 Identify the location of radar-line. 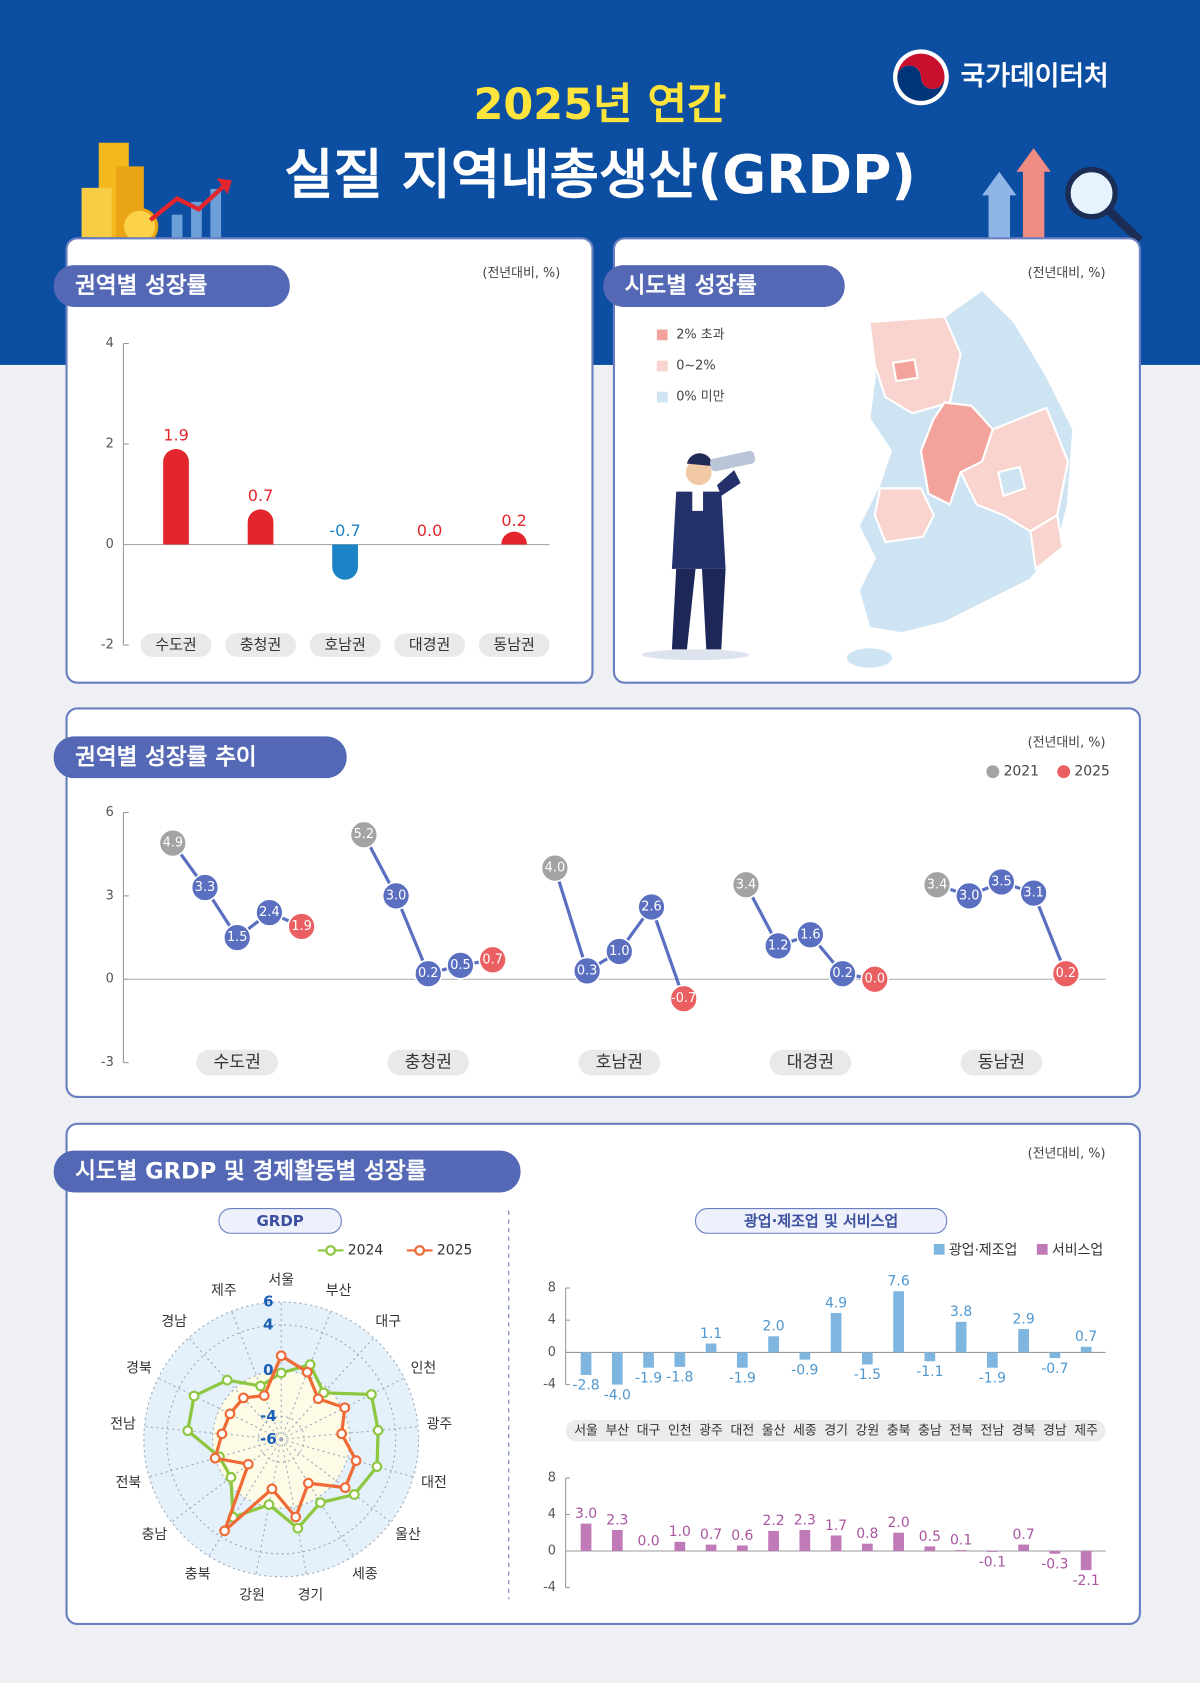
(282, 1446).